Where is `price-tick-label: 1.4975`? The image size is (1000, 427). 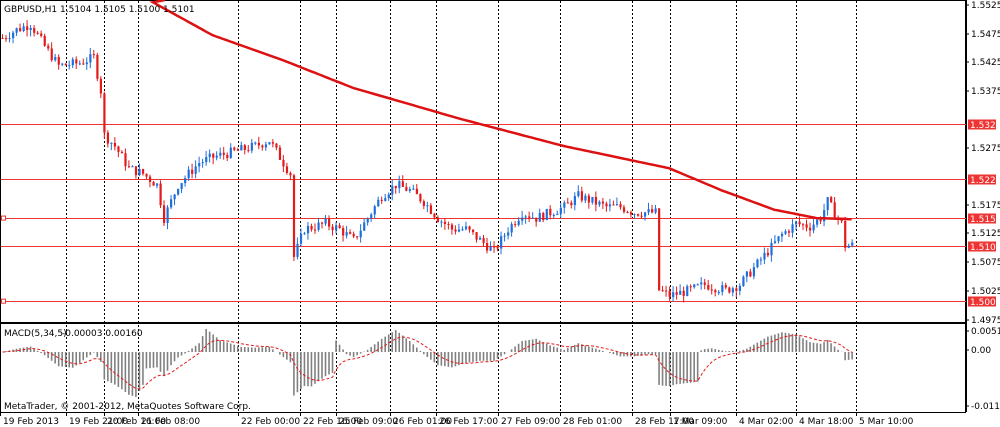 price-tick-label: 1.4975 is located at coordinates (985, 321).